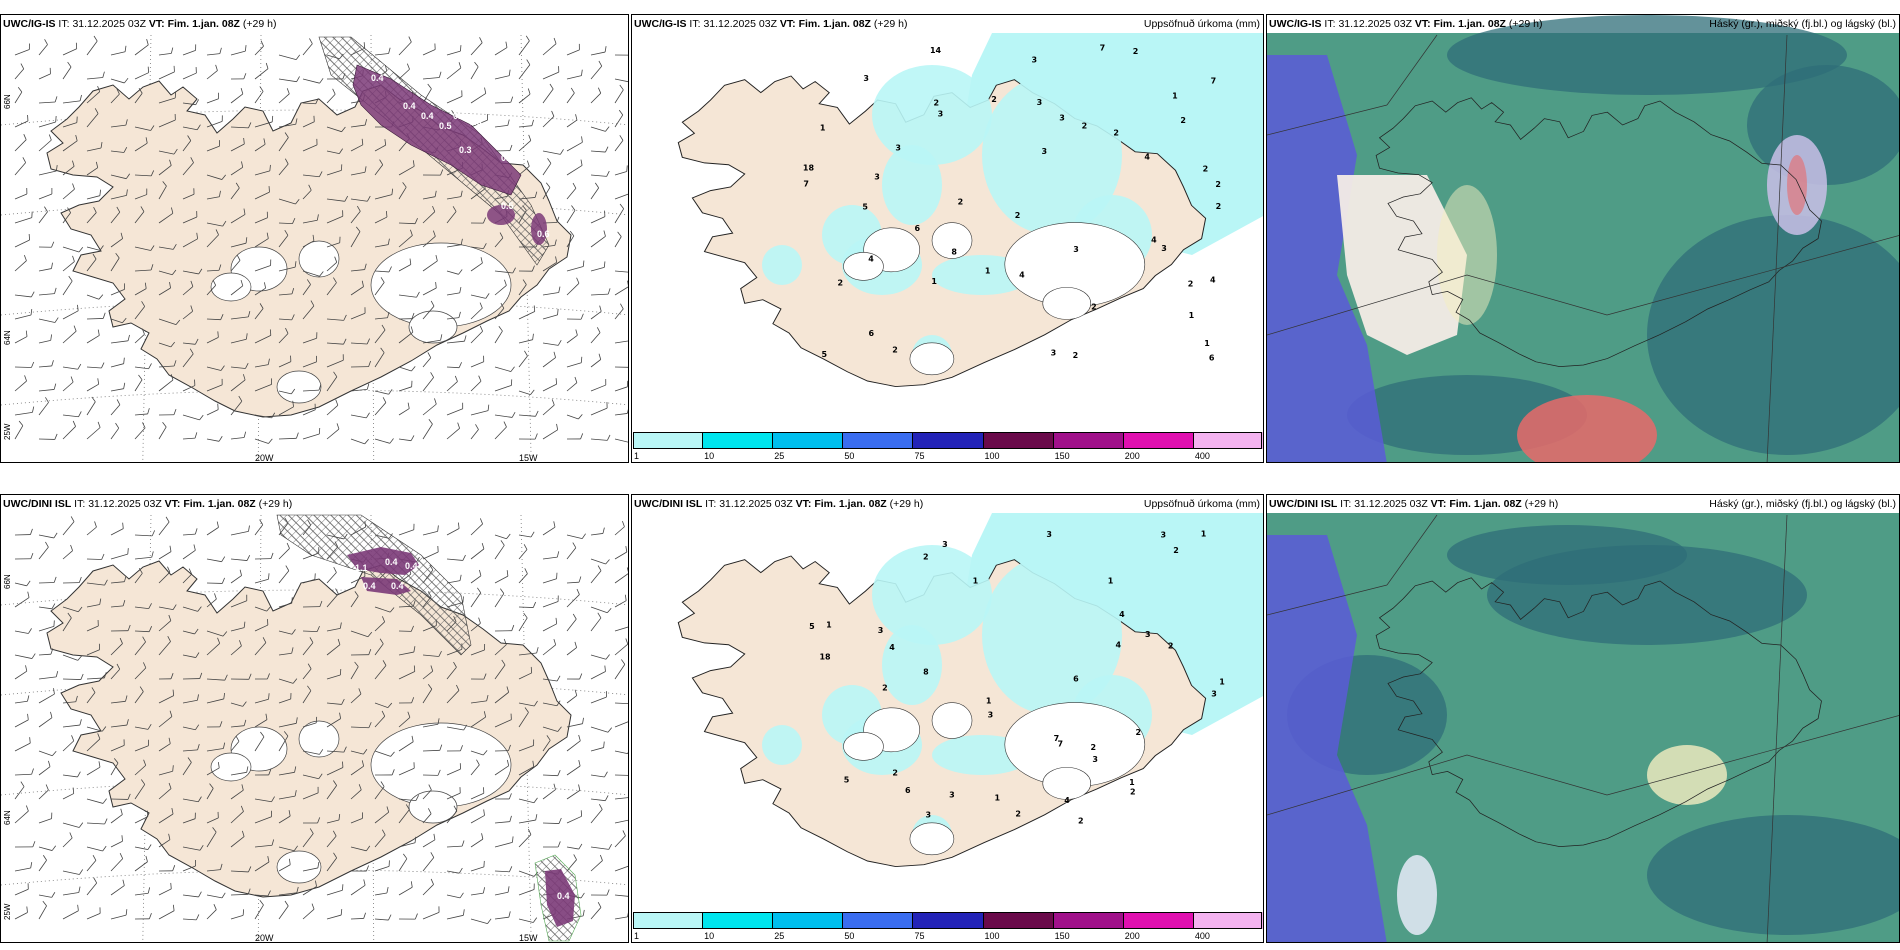 This screenshot has height=950, width=1900. What do you see at coordinates (948, 447) in the screenshot?
I see `precip-colorbar: 1 10 25 50 75 100 150 200 400` at bounding box center [948, 447].